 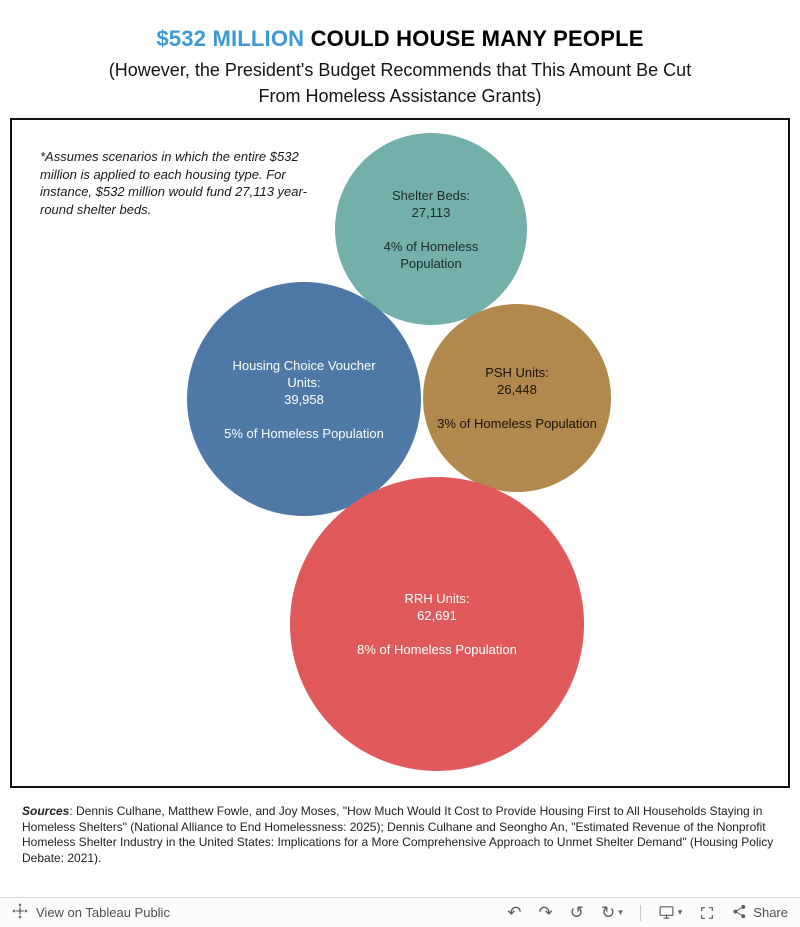 I want to click on fullscreen-icon, so click(x=707, y=913).